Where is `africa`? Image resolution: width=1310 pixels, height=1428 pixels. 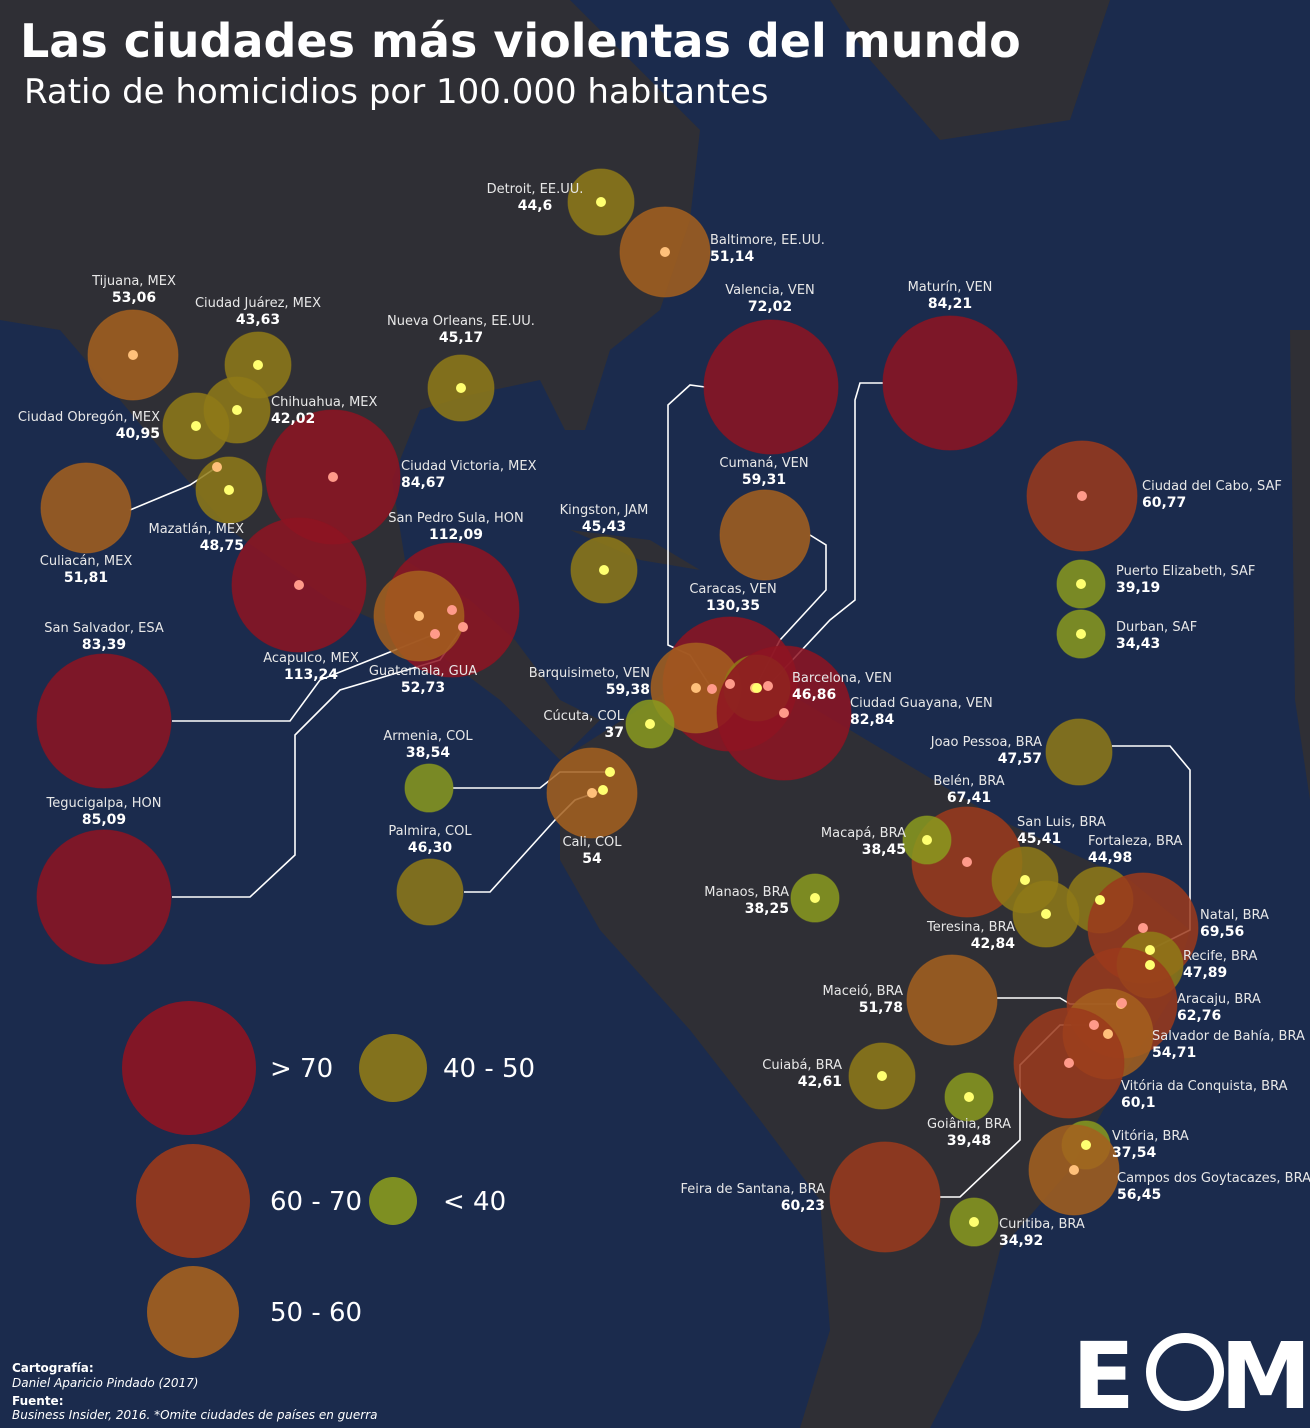 africa is located at coordinates (1300, 565).